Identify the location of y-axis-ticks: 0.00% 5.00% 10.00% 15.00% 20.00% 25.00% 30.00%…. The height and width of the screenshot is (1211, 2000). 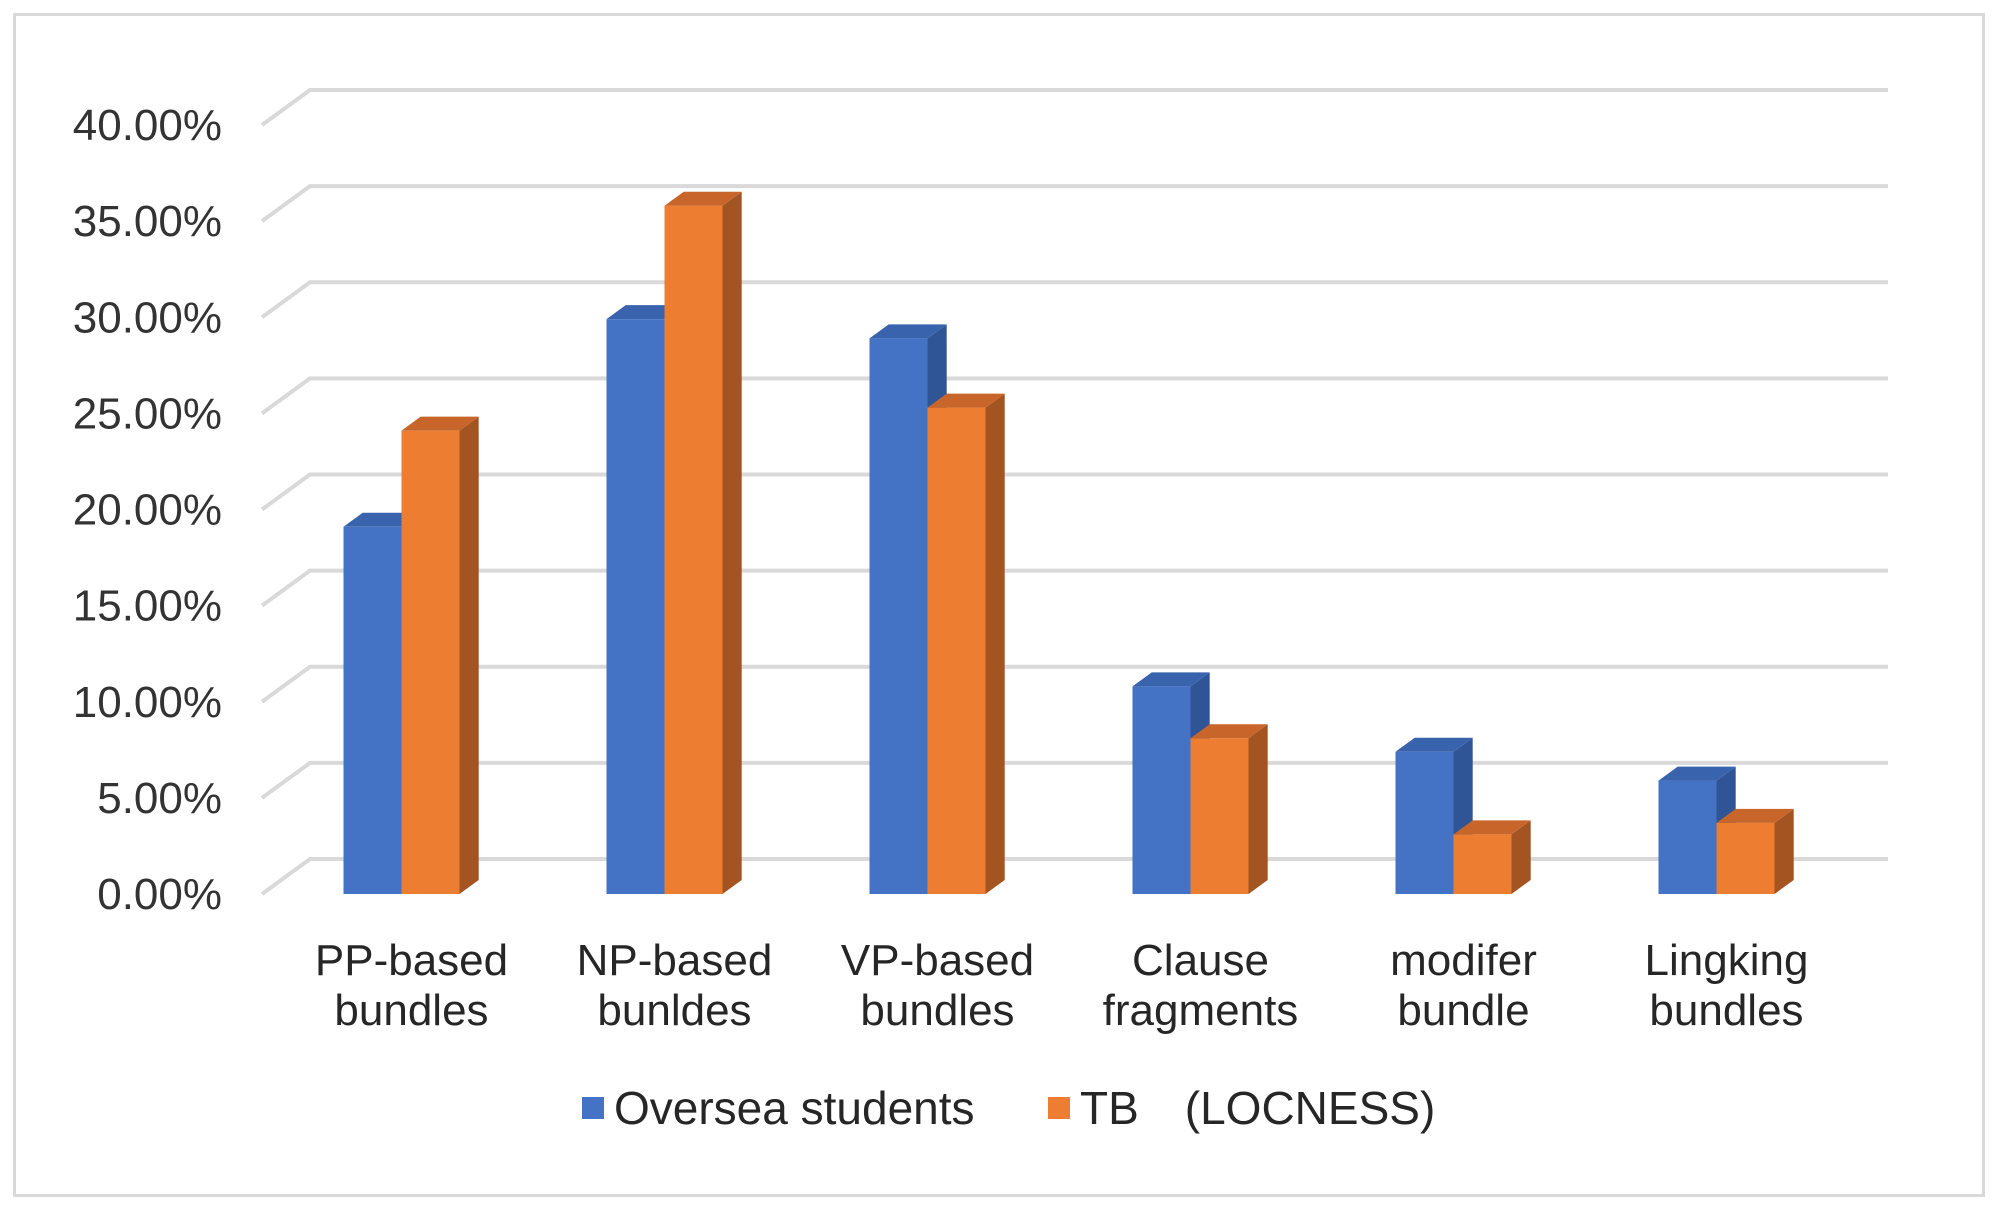
(147, 510).